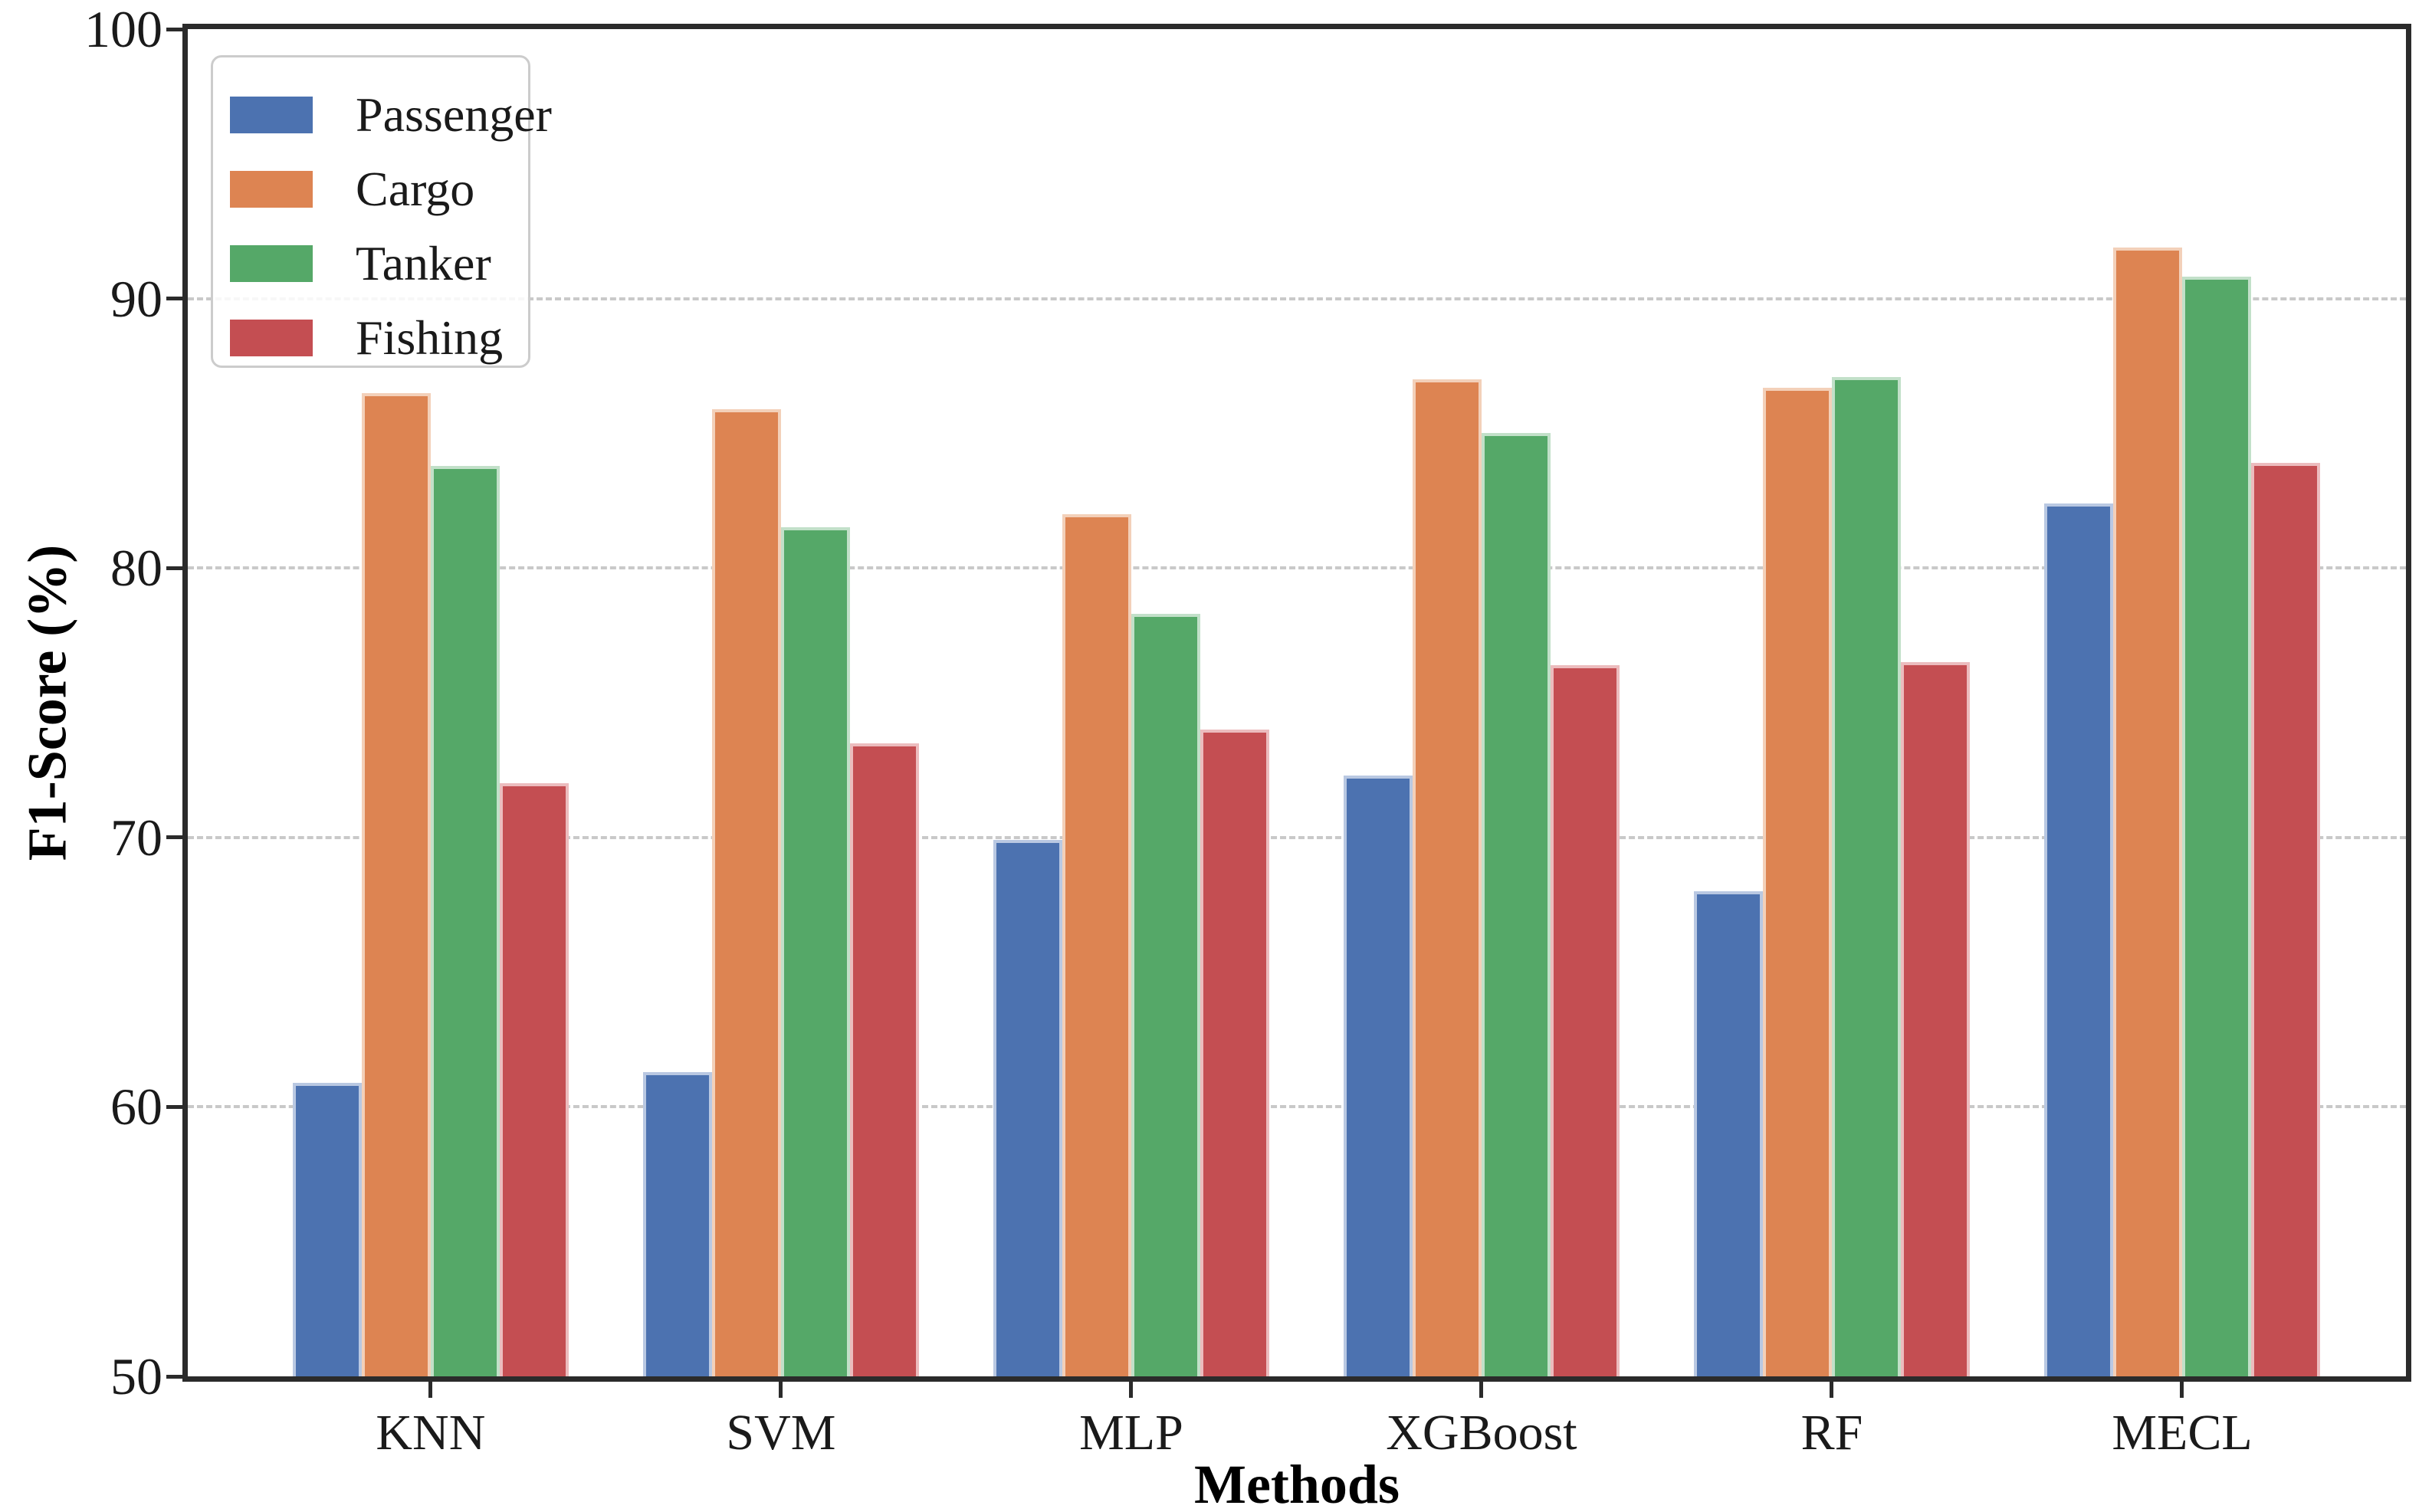 The image size is (2432, 1512). I want to click on legend-label: Cargo, so click(415, 189).